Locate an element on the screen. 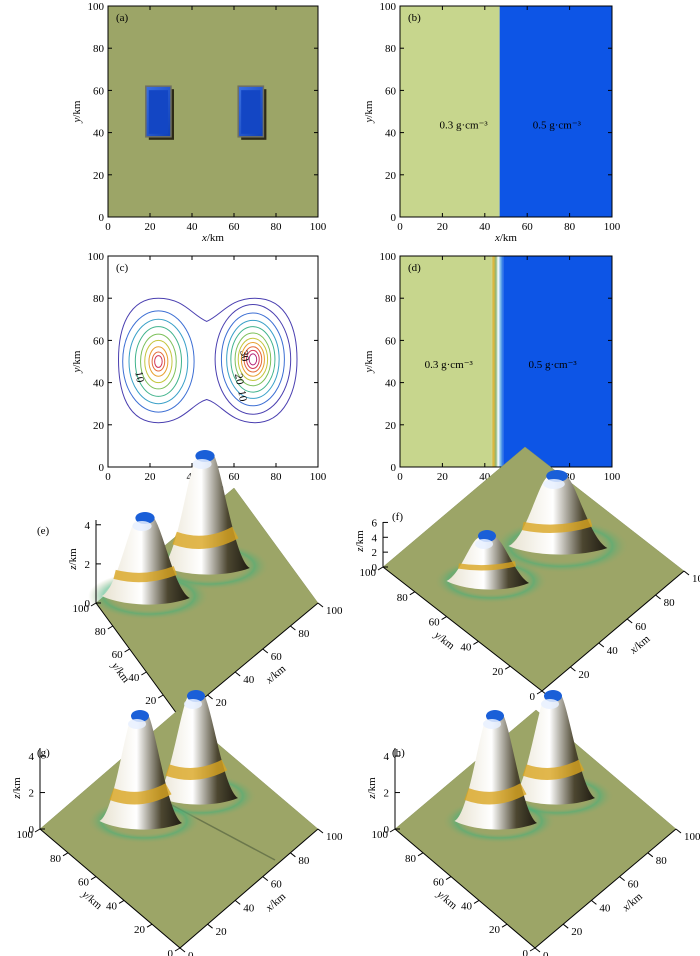  panel-label: (a) is located at coordinates (122, 18).